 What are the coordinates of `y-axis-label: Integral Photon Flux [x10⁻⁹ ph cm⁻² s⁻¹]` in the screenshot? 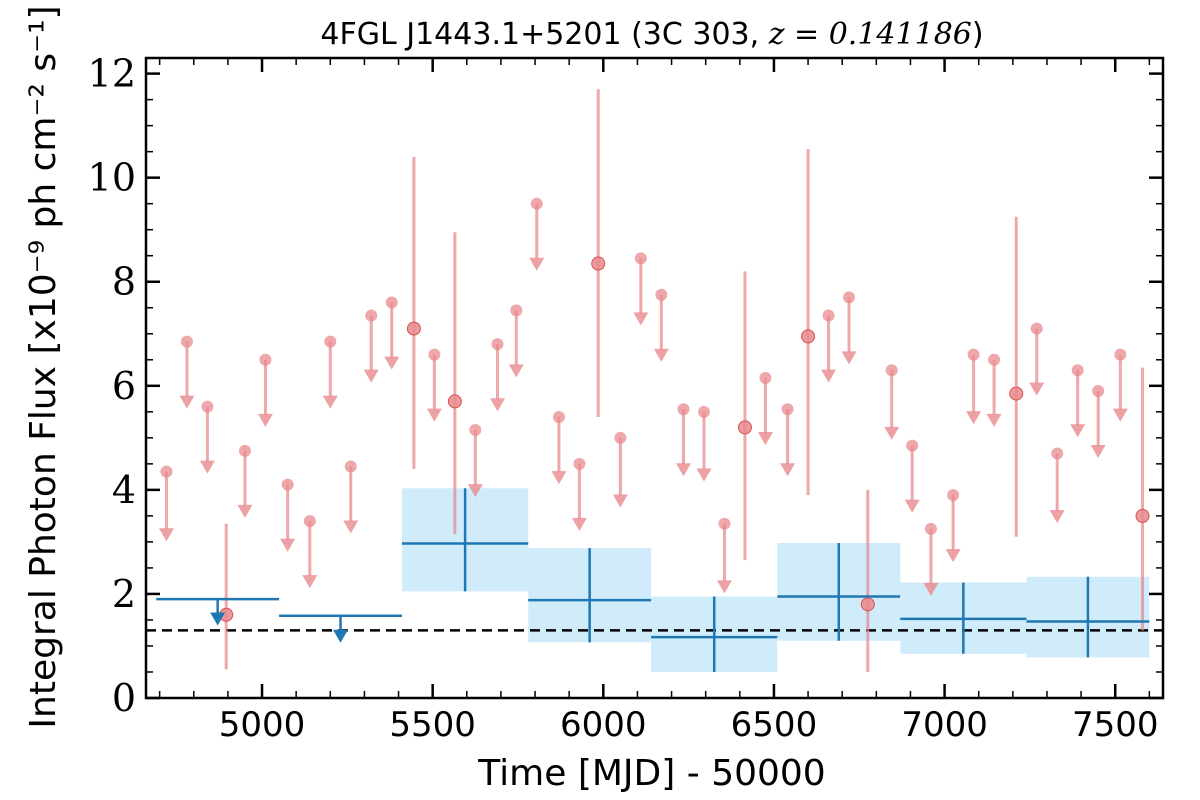 It's located at (43, 366).